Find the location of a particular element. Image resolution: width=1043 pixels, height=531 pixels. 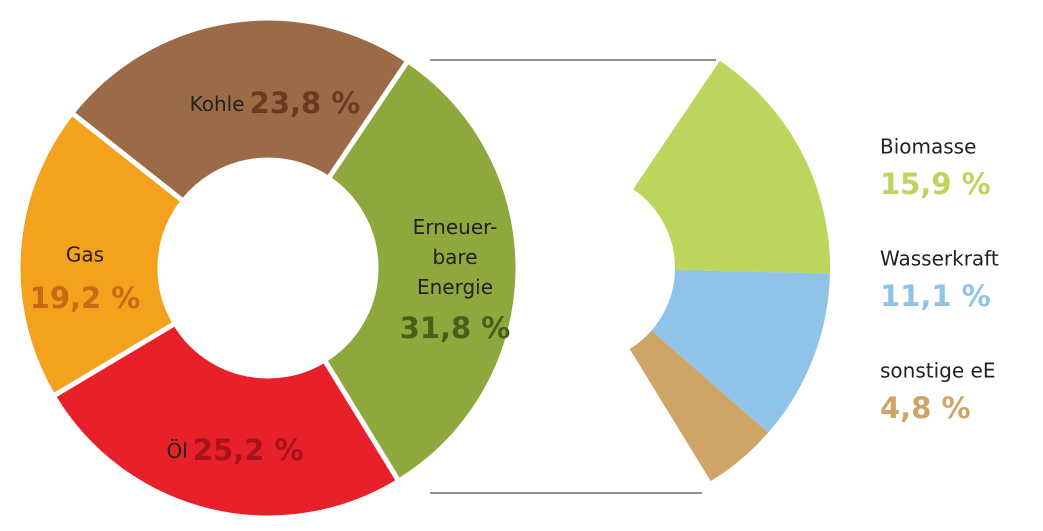

legend-value: 4,8 % is located at coordinates (925, 408).